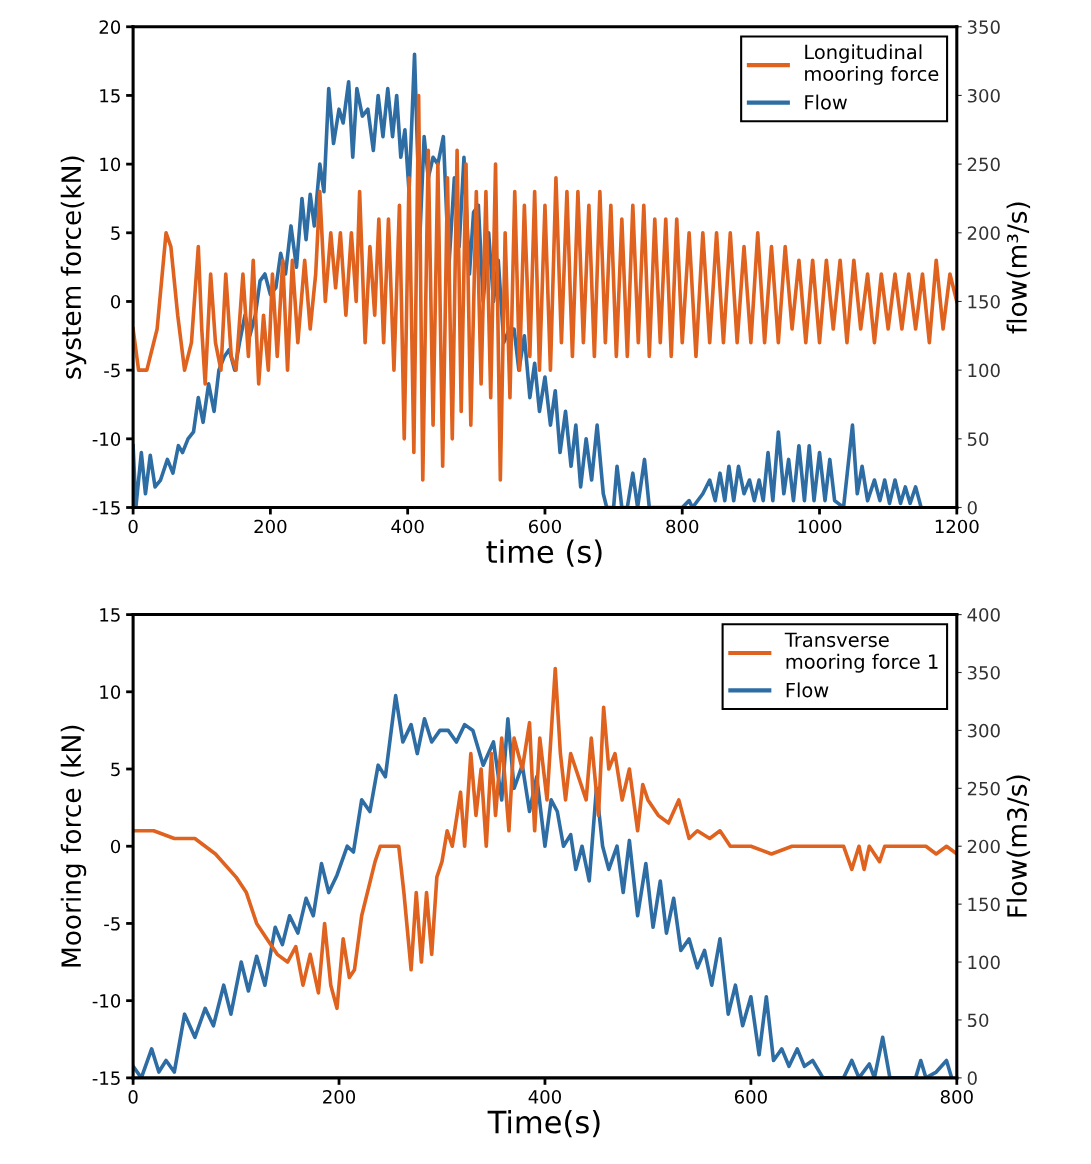  I want to click on x-axis-title: Time(s), so click(543, 1123).